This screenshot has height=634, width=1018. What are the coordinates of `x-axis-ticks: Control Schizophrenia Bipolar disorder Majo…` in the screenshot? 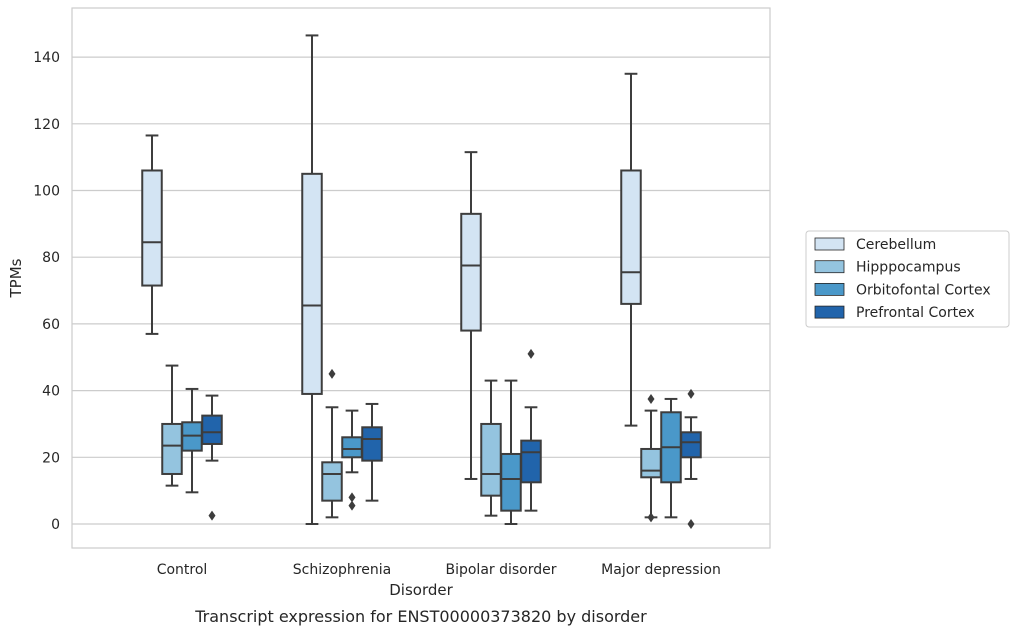 It's located at (439, 570).